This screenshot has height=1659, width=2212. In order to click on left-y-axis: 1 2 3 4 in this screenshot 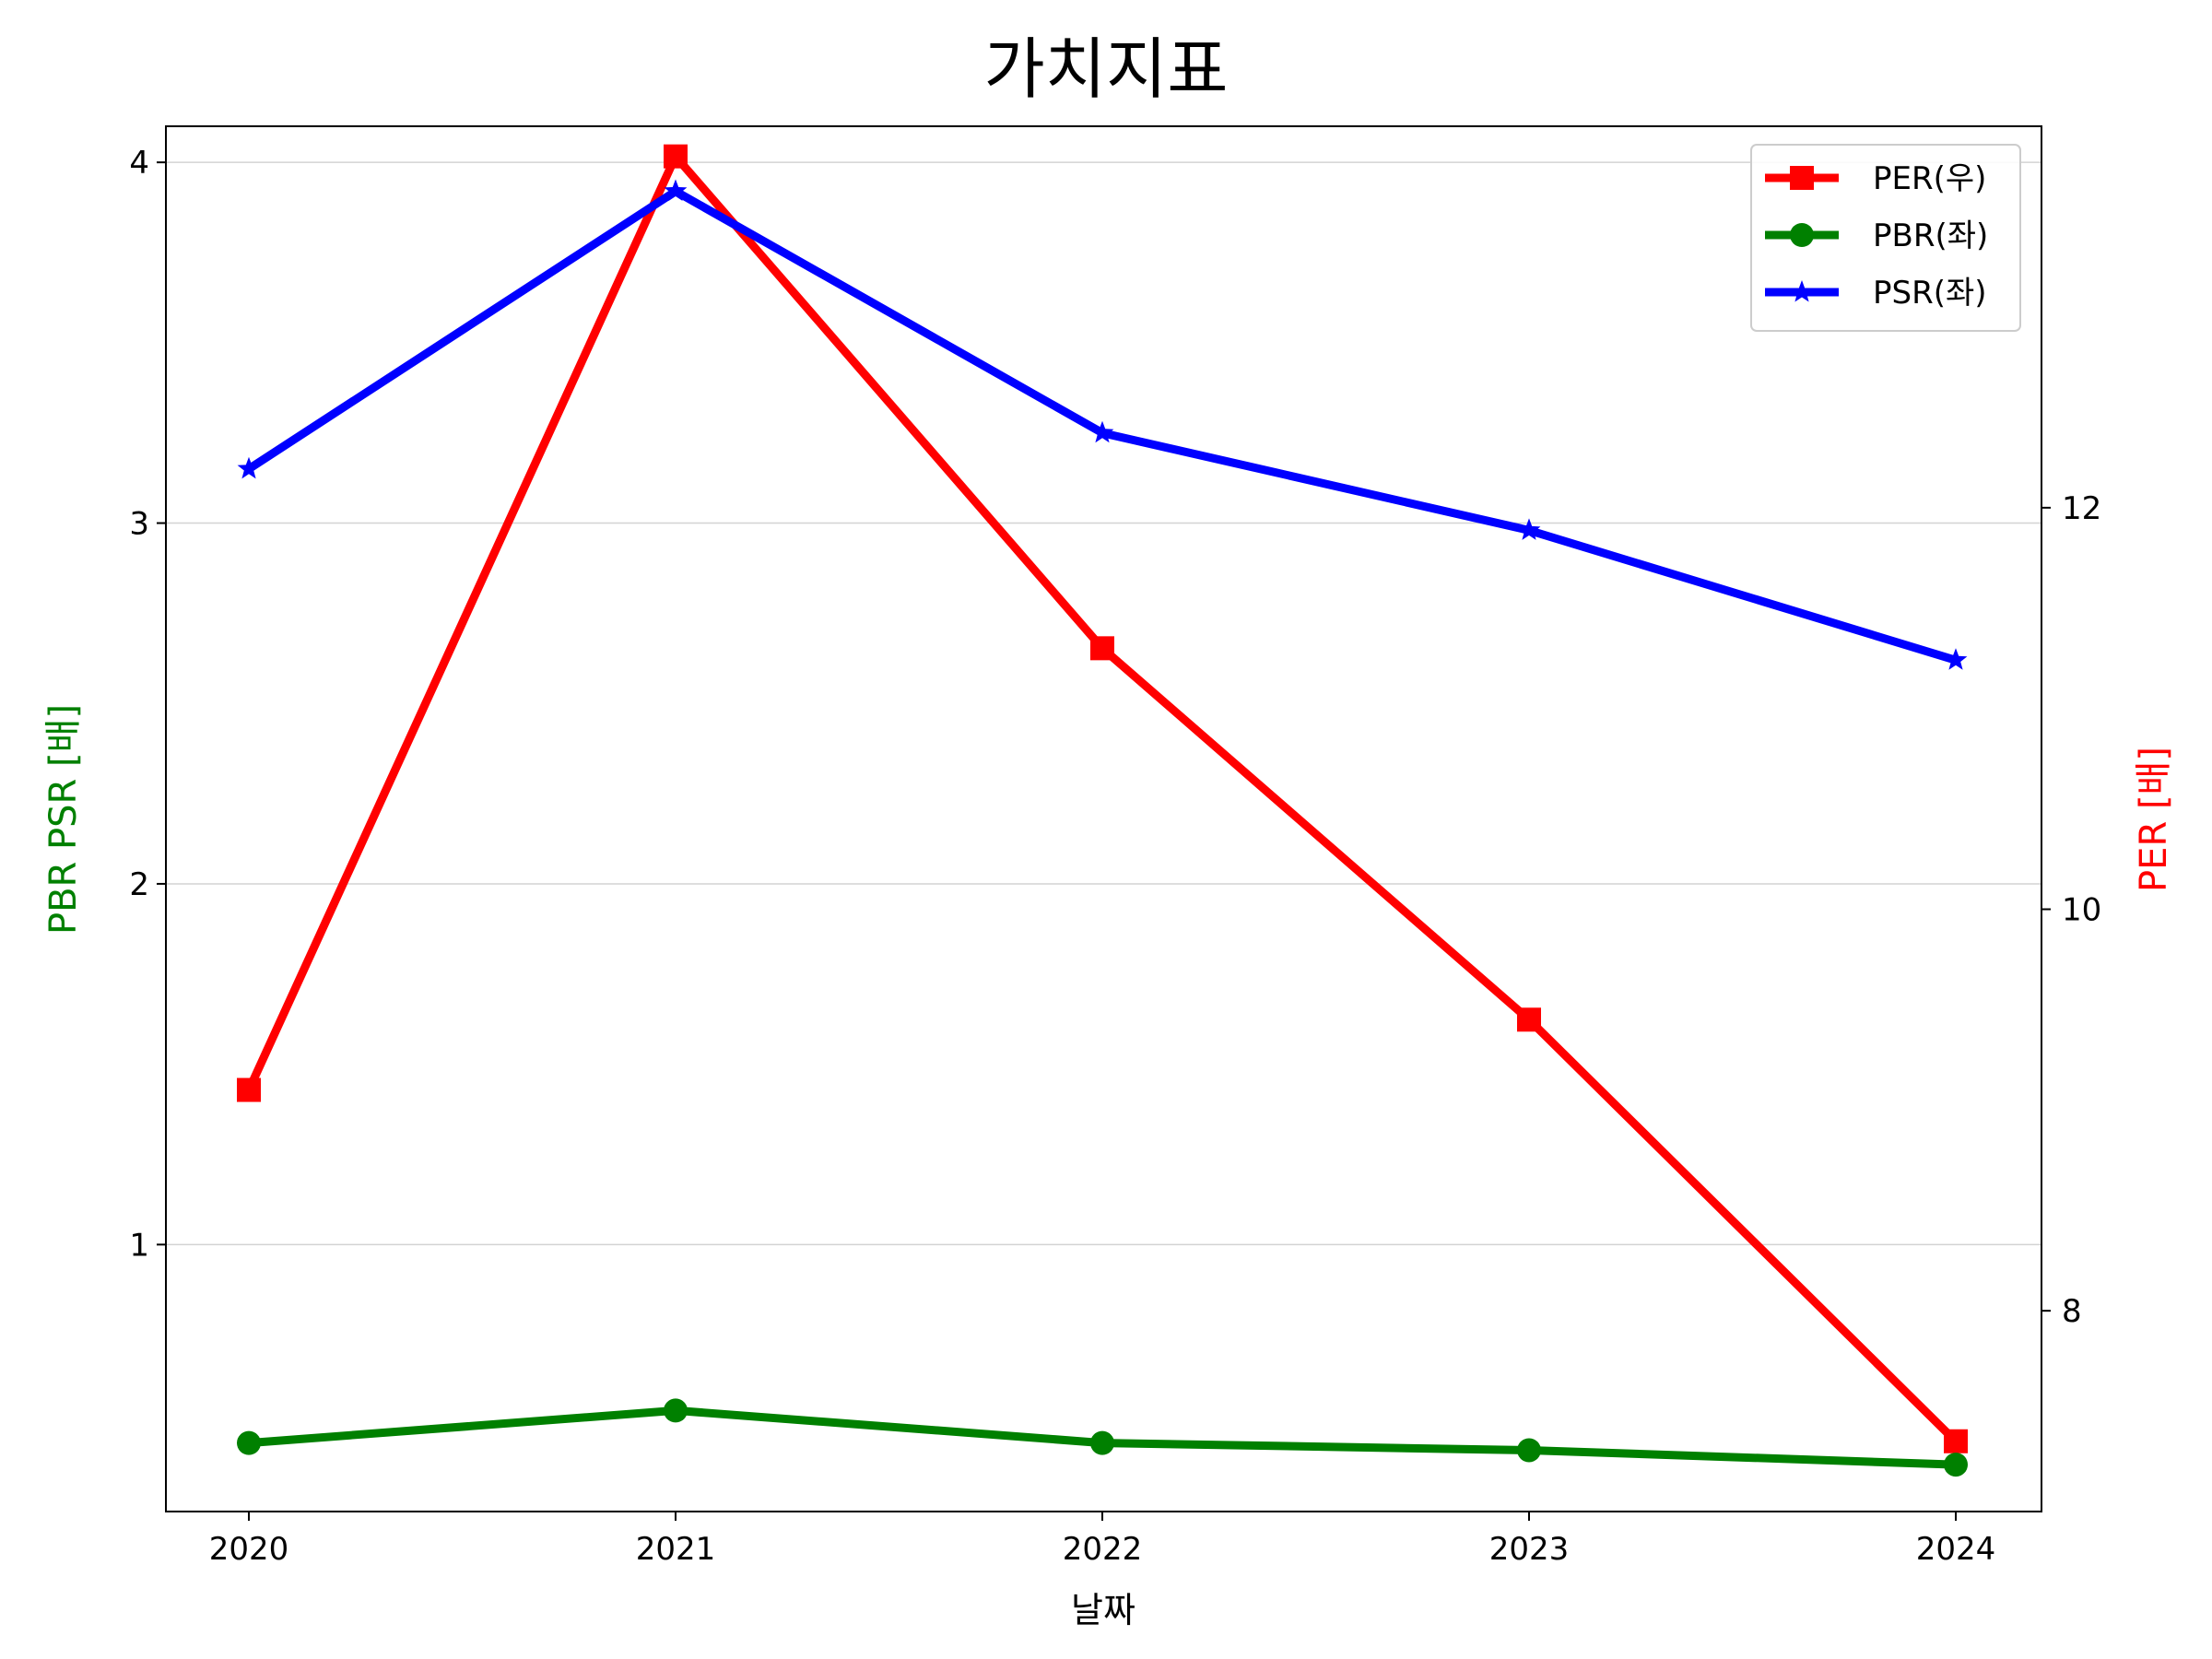, I will do `click(147, 704)`.